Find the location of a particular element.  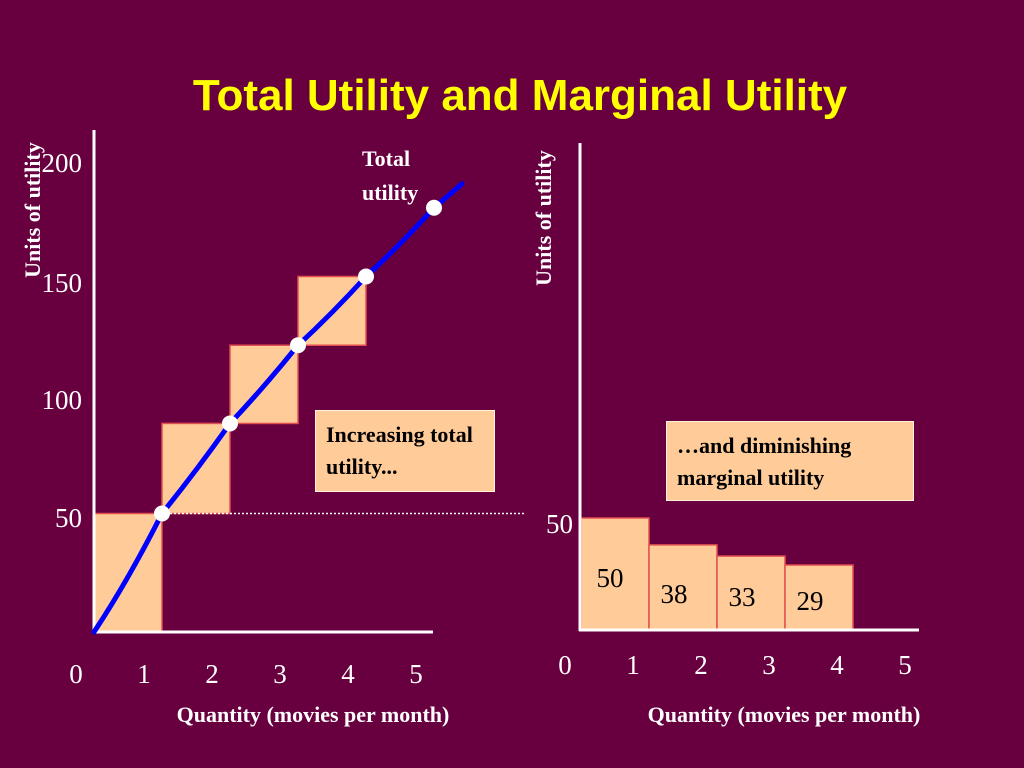

right-x-tick-0: 0 is located at coordinates (565, 665).